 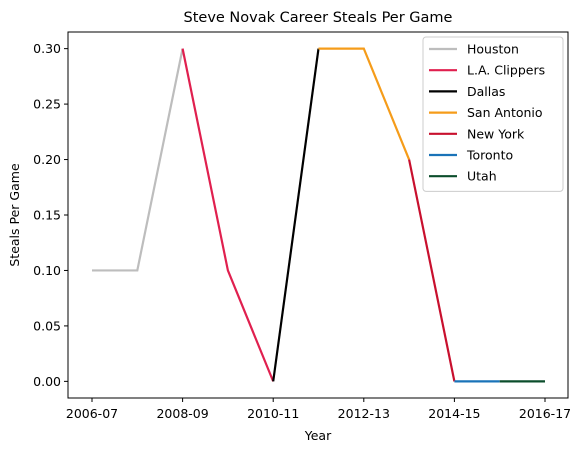 I want to click on series-line-houston, so click(x=138, y=160).